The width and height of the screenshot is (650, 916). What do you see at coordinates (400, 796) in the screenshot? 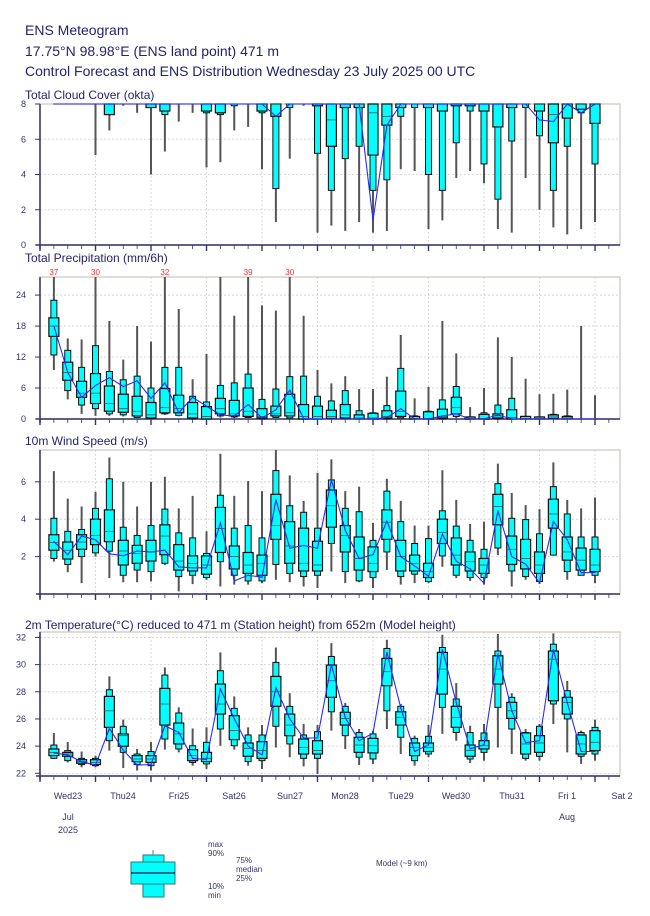
I see `day-label: Tue29` at bounding box center [400, 796].